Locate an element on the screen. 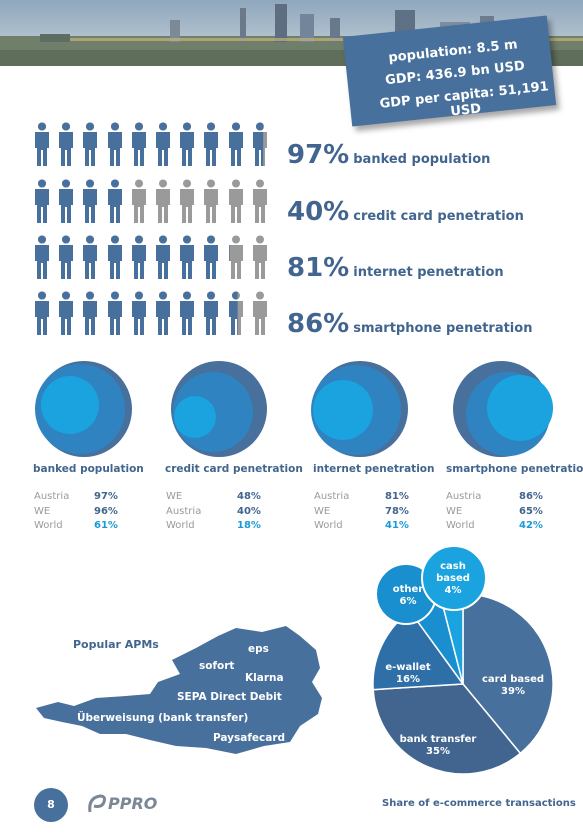 This screenshot has height=839, width=583. apm-paysafecard: Paysafecard is located at coordinates (249, 738).